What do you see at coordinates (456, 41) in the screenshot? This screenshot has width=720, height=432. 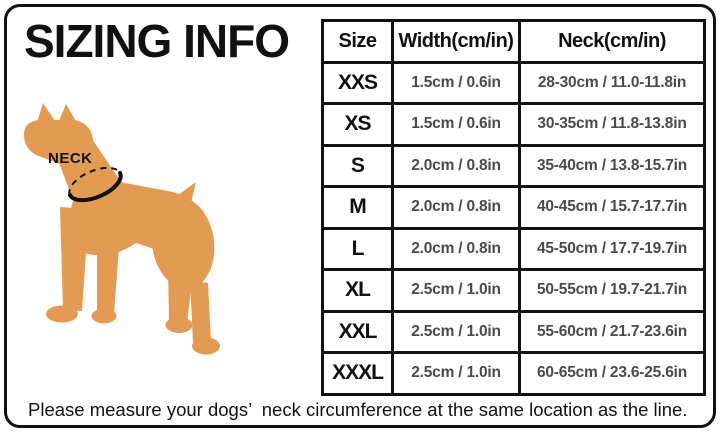 I see `header-width: Width(cm/in)` at bounding box center [456, 41].